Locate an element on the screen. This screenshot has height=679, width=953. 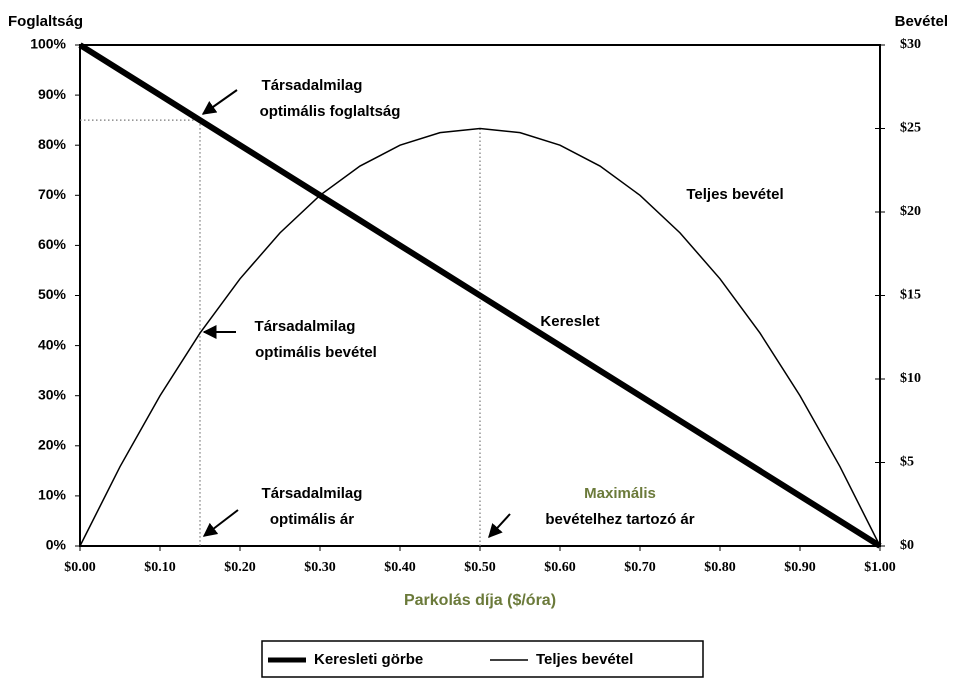
y2-tick-label: $30 is located at coordinates (910, 44).